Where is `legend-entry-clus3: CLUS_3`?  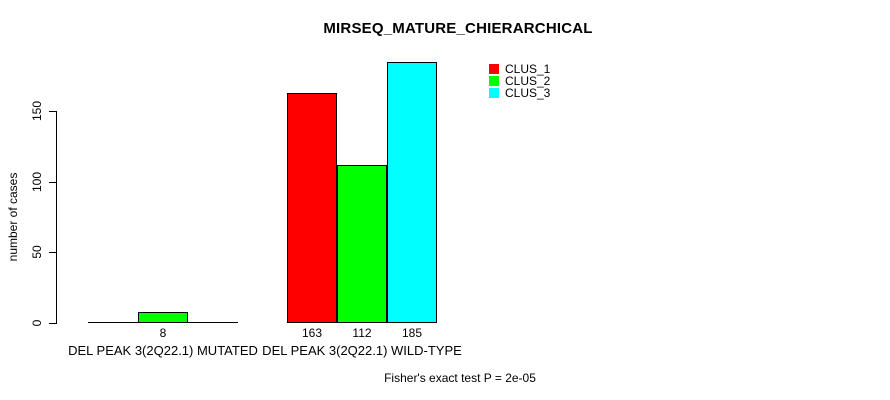 legend-entry-clus3: CLUS_3 is located at coordinates (519, 93).